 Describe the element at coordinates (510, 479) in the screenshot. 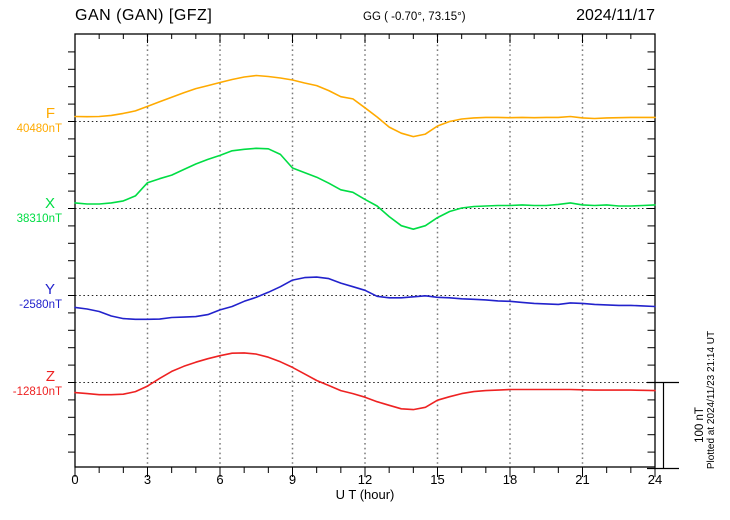

I see `x-tick-label: 18` at that location.